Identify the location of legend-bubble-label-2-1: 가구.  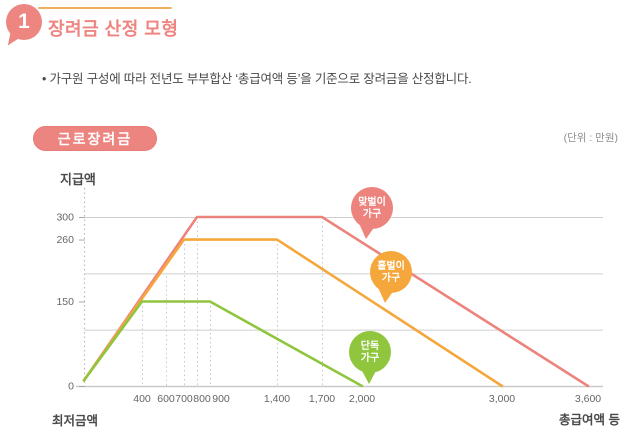
(370, 357).